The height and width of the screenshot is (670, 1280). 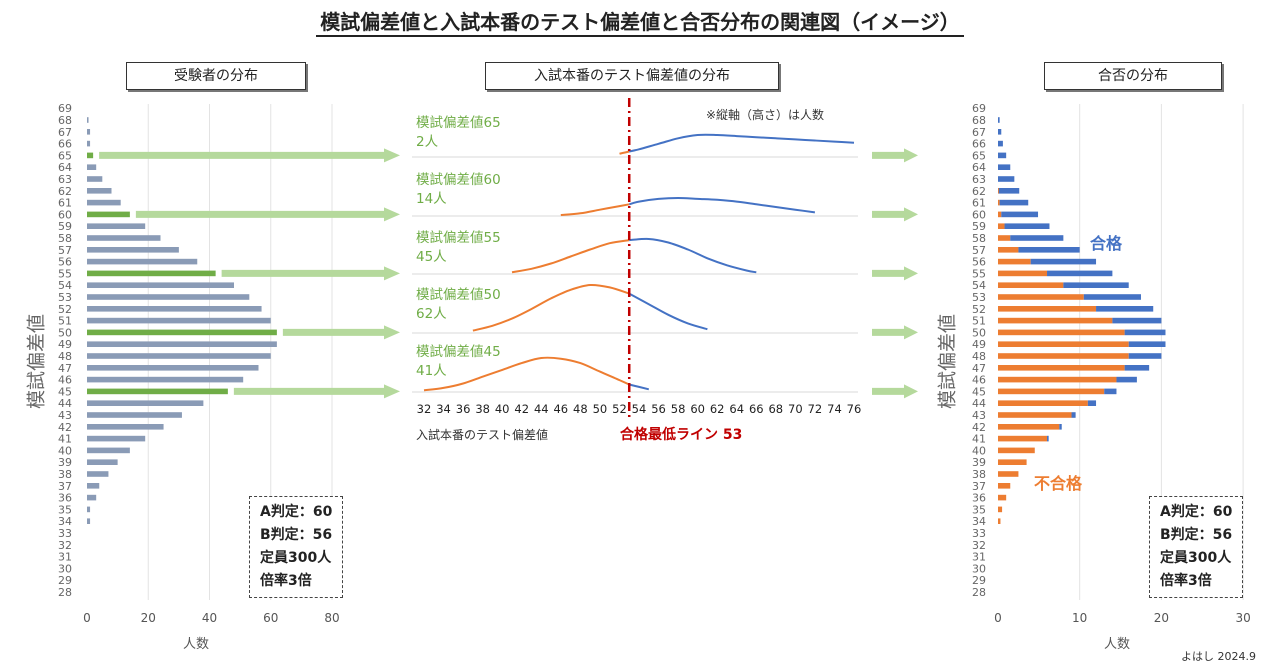 What do you see at coordinates (65, 309) in the screenshot?
I see `left-y-tick: 52` at bounding box center [65, 309].